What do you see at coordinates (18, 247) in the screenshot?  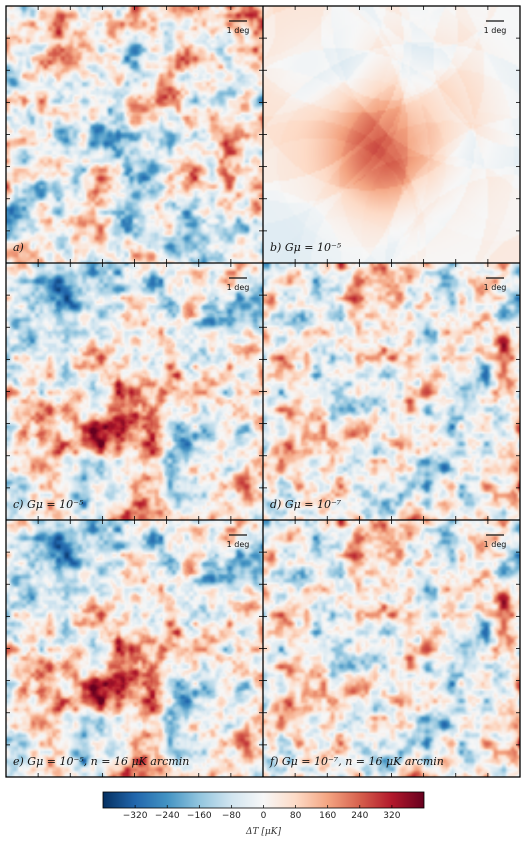 I see `panel-a-label: a)` at bounding box center [18, 247].